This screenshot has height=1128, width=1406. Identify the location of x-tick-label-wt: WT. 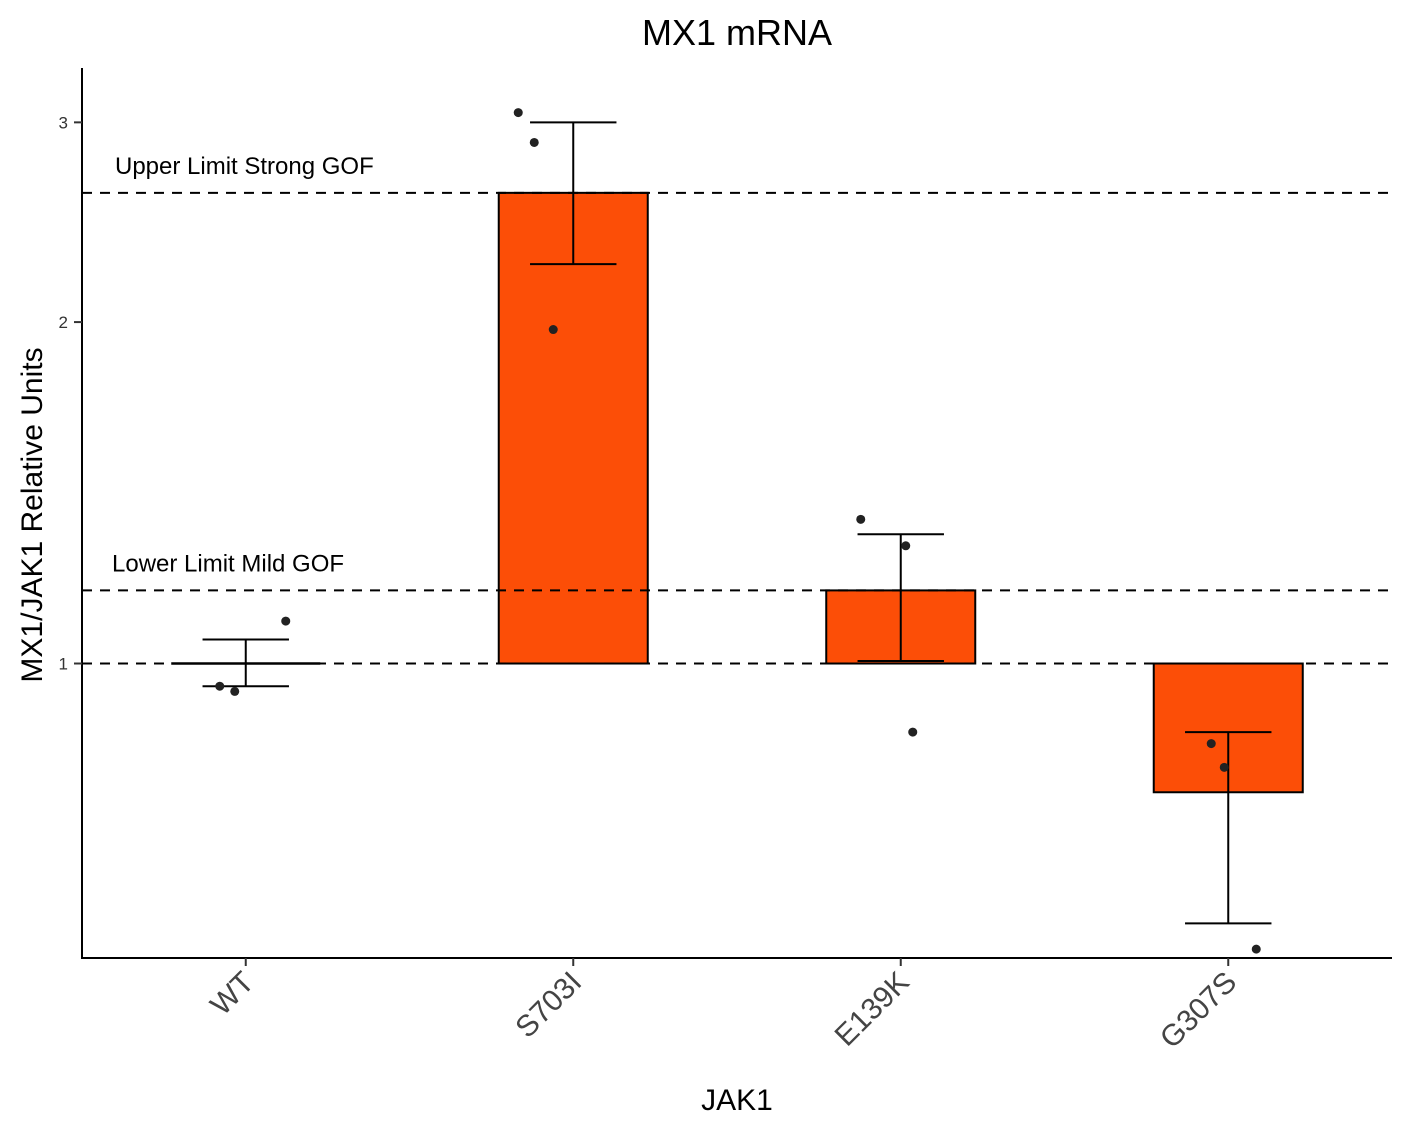
(232, 994).